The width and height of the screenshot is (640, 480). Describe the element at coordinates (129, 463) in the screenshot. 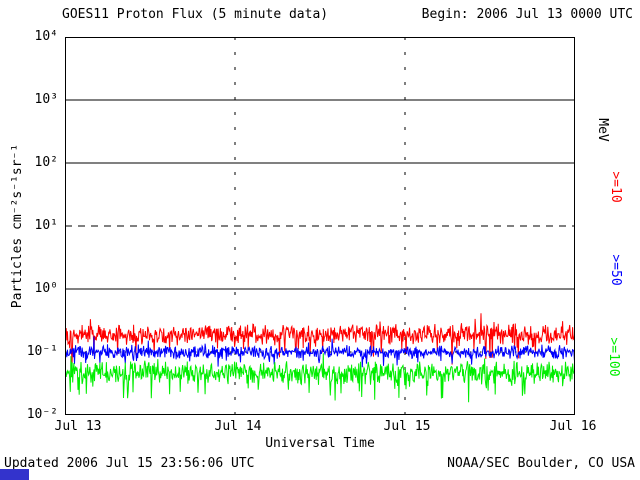

I see `updated-timestamp: Updated 2006 Jul 15 23:56:06 UTC` at that location.